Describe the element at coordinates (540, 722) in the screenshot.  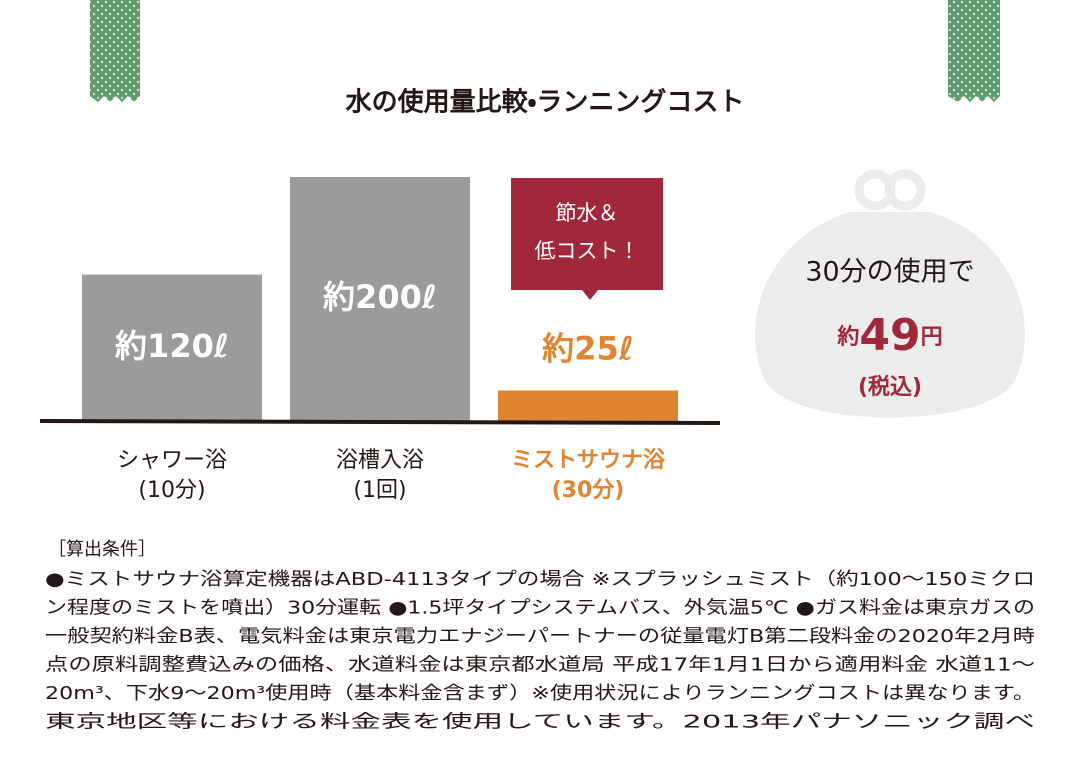
I see `footnote-line: 東京地区等における料金表を使用しています。2013年パナソニック調べ` at that location.